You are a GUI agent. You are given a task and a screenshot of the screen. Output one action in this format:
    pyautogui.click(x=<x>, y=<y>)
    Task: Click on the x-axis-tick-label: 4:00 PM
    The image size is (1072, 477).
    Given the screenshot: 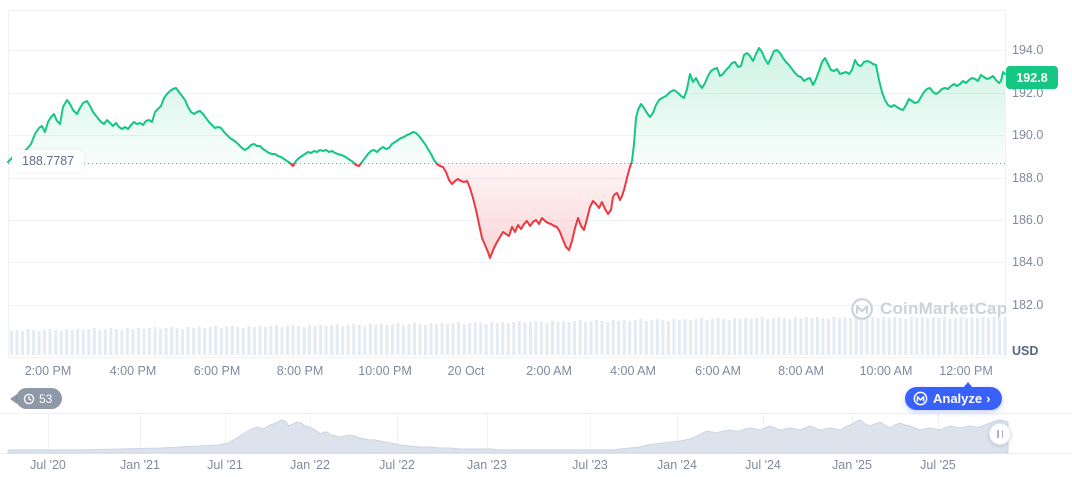 What is the action you would take?
    pyautogui.click(x=133, y=371)
    